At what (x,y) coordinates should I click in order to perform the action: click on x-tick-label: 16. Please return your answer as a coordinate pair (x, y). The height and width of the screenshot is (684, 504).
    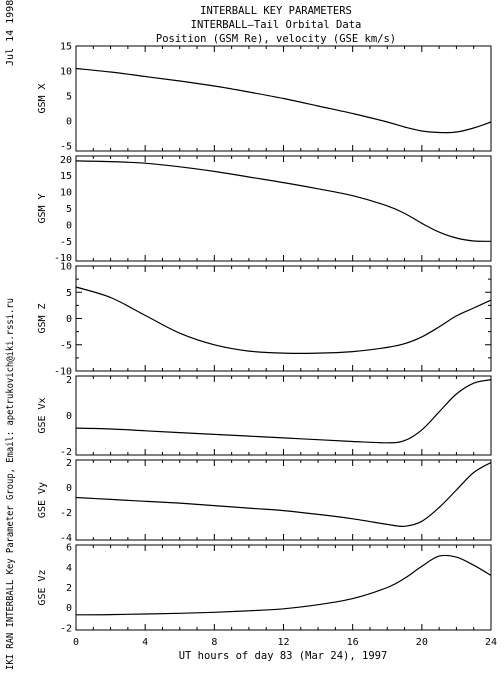
    Looking at the image, I should click on (353, 642).